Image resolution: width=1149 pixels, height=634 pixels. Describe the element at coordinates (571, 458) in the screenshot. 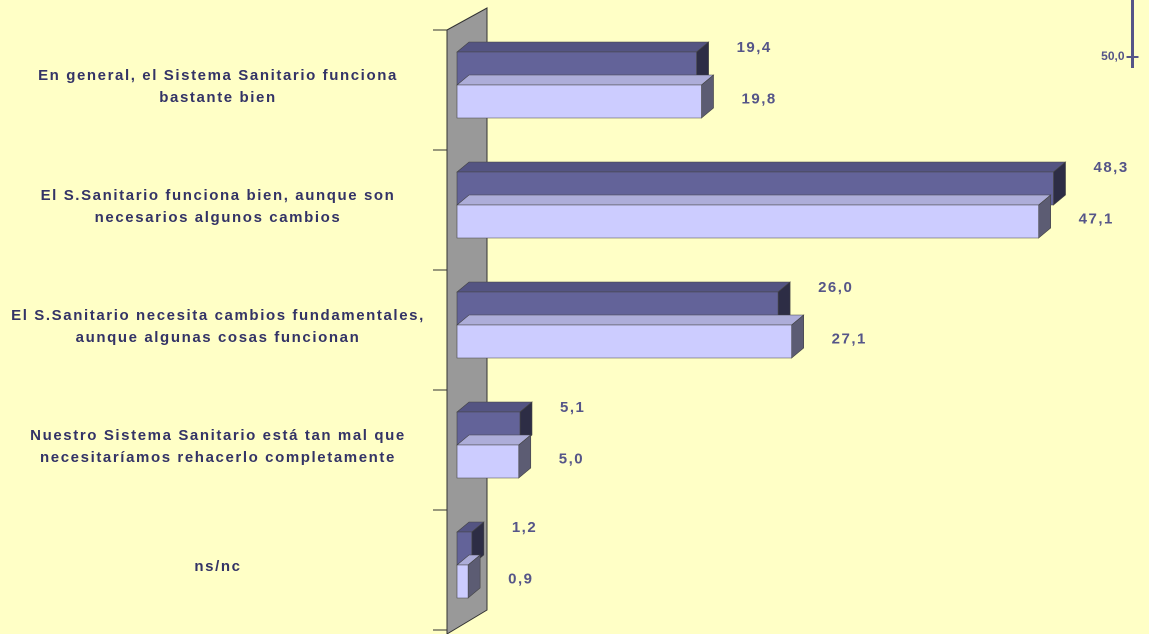

I see `value-label: 5,0` at that location.